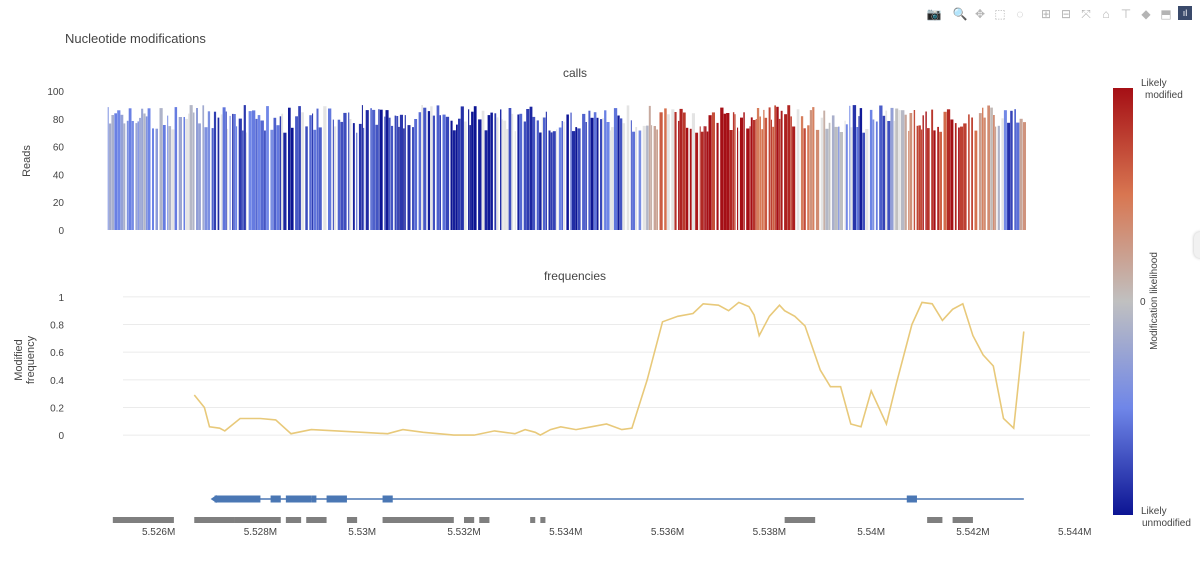 This screenshot has height=574, width=1200. What do you see at coordinates (61, 436) in the screenshot?
I see `frequency-y-tick-label: 0` at bounding box center [61, 436].